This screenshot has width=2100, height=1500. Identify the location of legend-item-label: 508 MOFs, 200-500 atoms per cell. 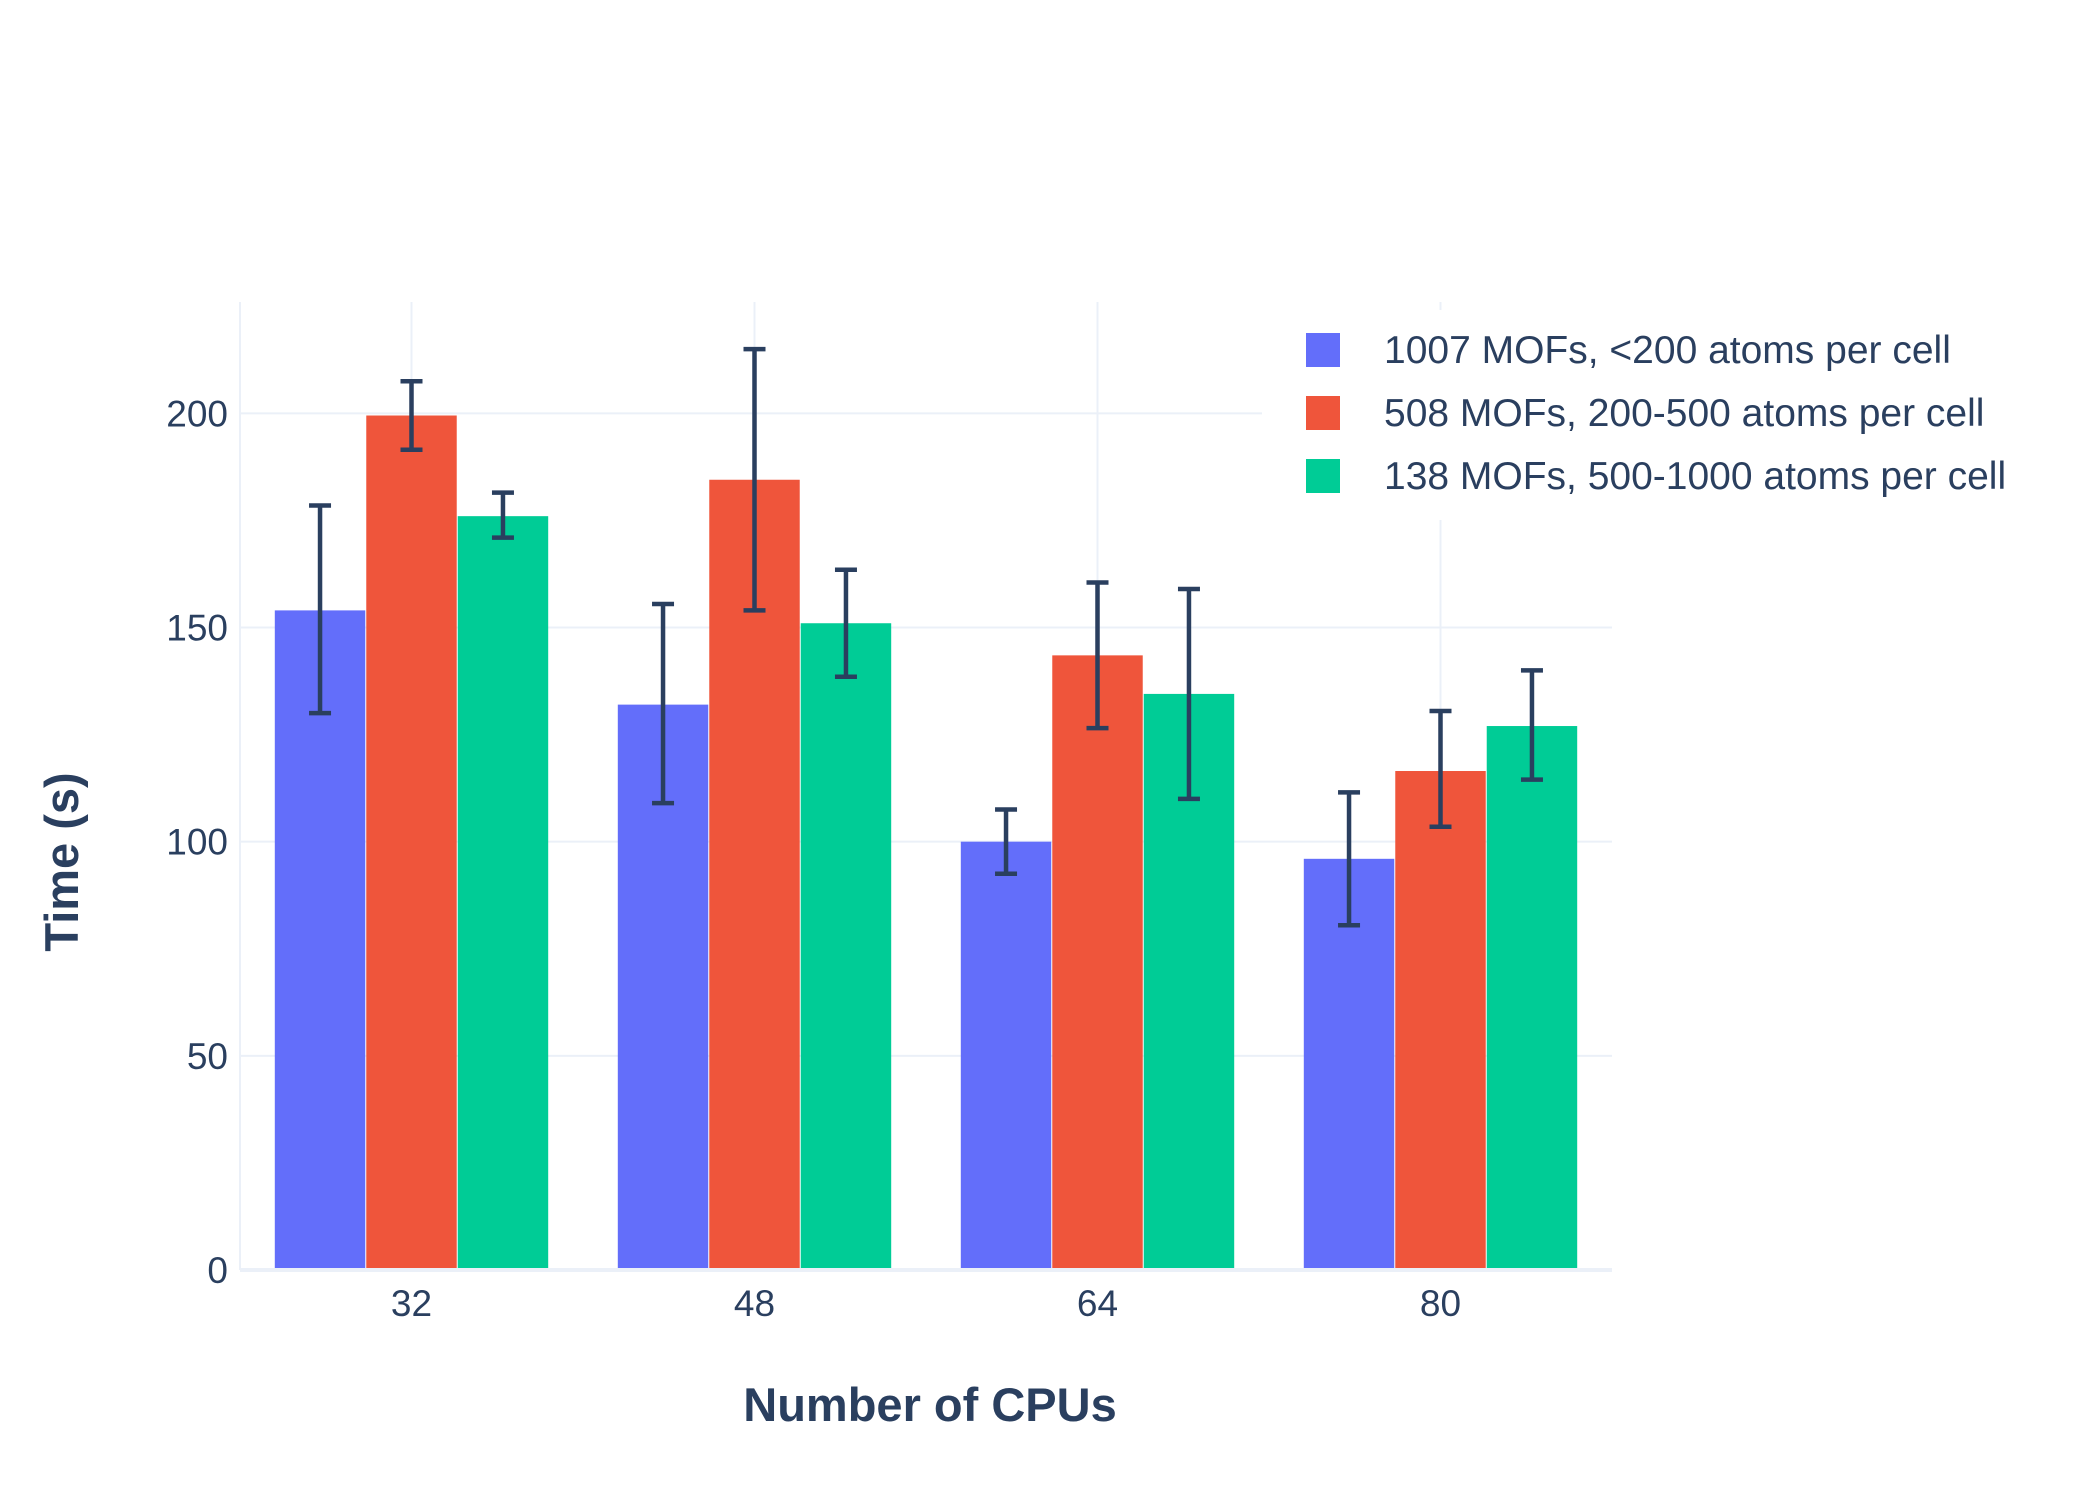
(1684, 413).